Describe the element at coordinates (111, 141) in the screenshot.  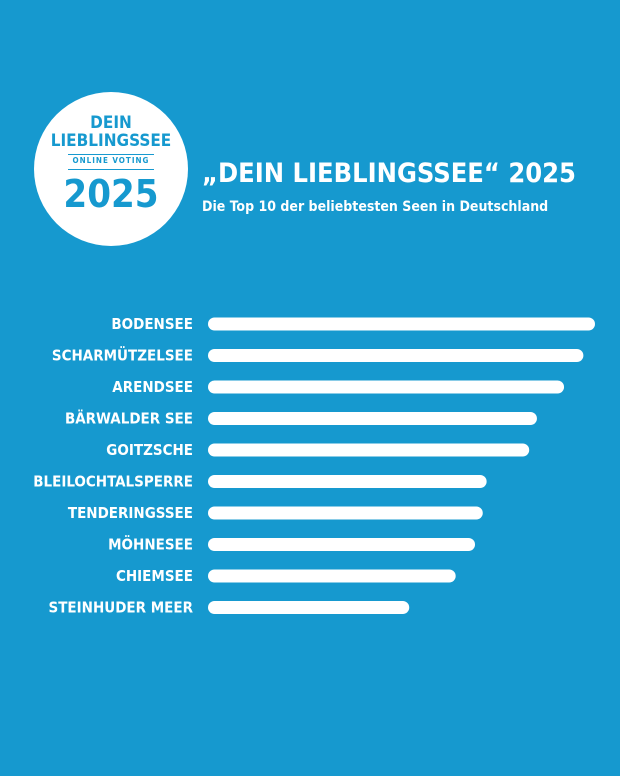
I see `badge-line-2: LIEBLINGSSEE` at that location.